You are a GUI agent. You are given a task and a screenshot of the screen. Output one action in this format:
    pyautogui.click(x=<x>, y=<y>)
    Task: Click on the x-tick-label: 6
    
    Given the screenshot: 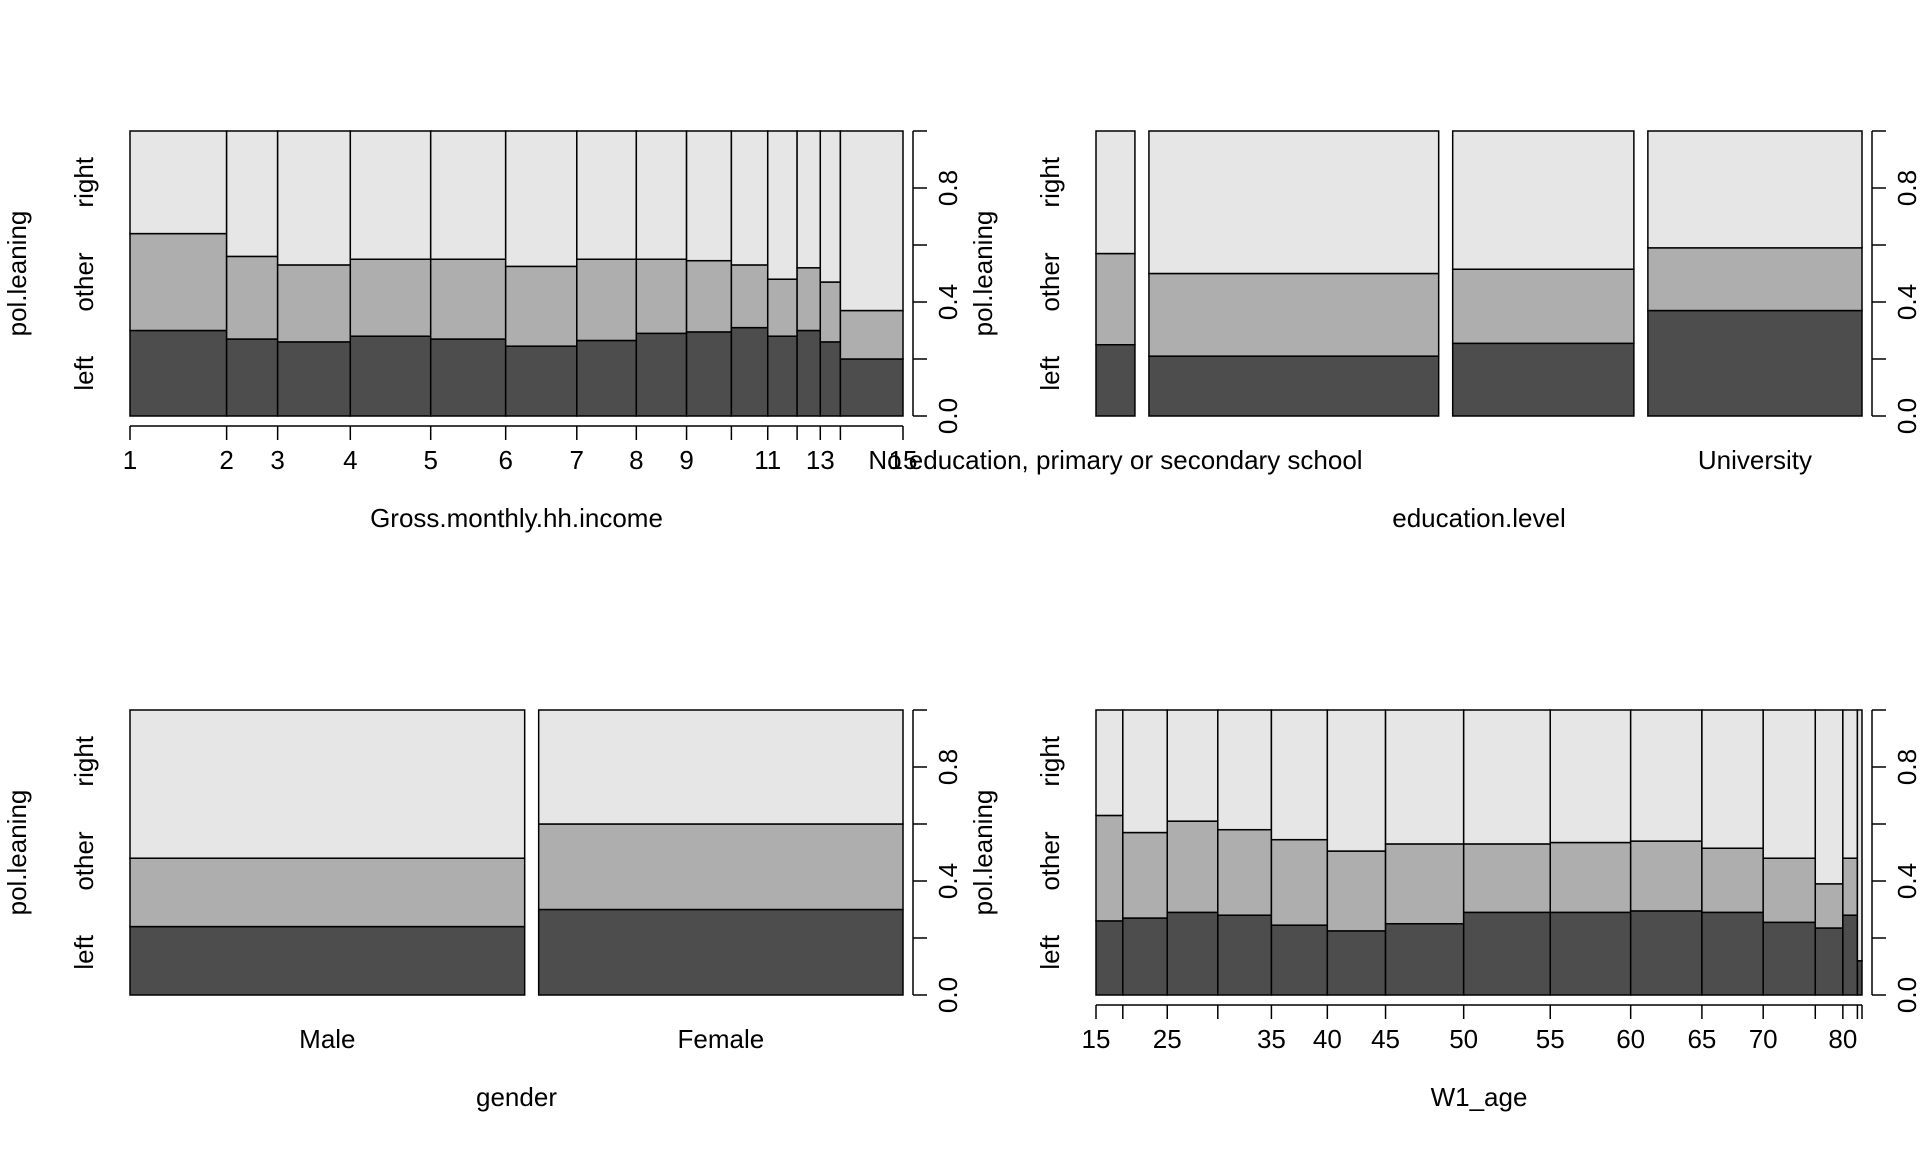 What is the action you would take?
    pyautogui.click(x=505, y=460)
    